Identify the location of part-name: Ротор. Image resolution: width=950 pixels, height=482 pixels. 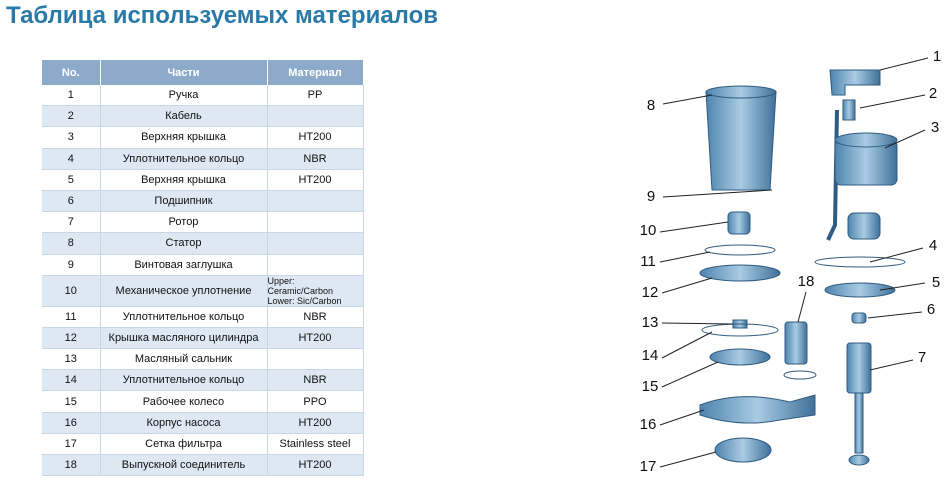
(184, 222).